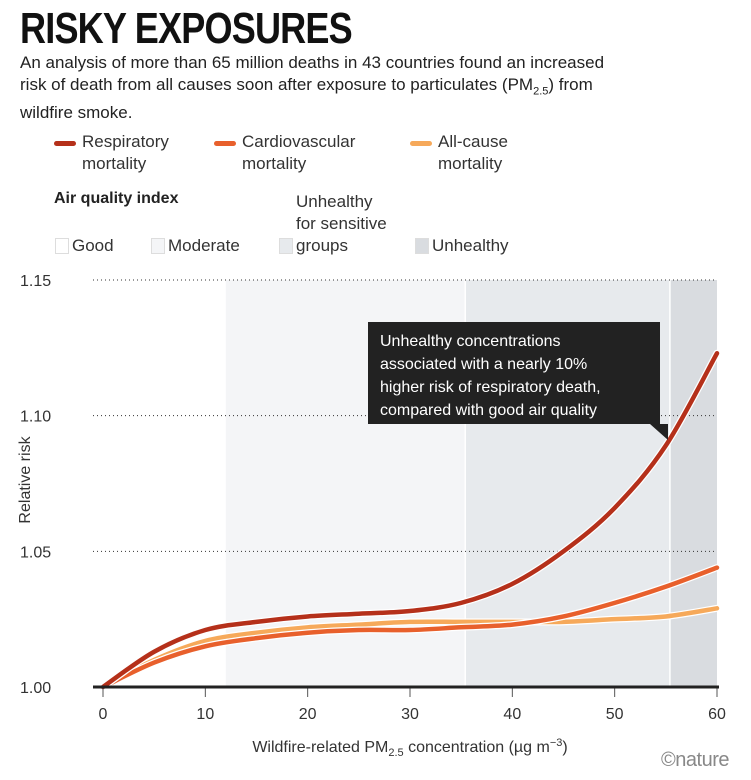 The image size is (751, 780). I want to click on y-tick-label: 1.05, so click(35, 552).